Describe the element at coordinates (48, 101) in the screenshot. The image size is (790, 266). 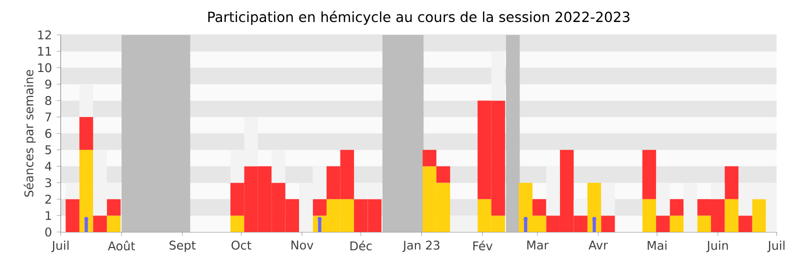
I see `y-tick-label: 8` at that location.